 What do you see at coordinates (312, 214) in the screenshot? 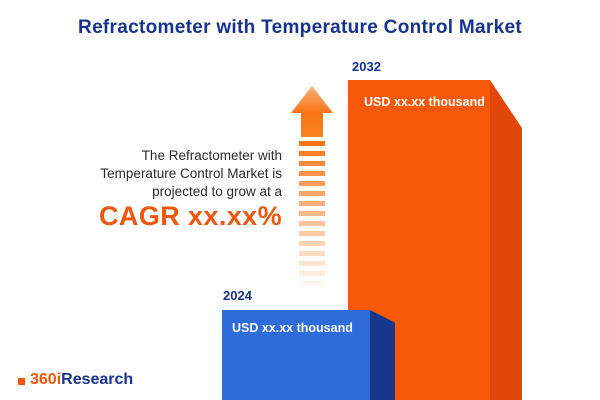
I see `growth-arrow-dashed-tail` at bounding box center [312, 214].